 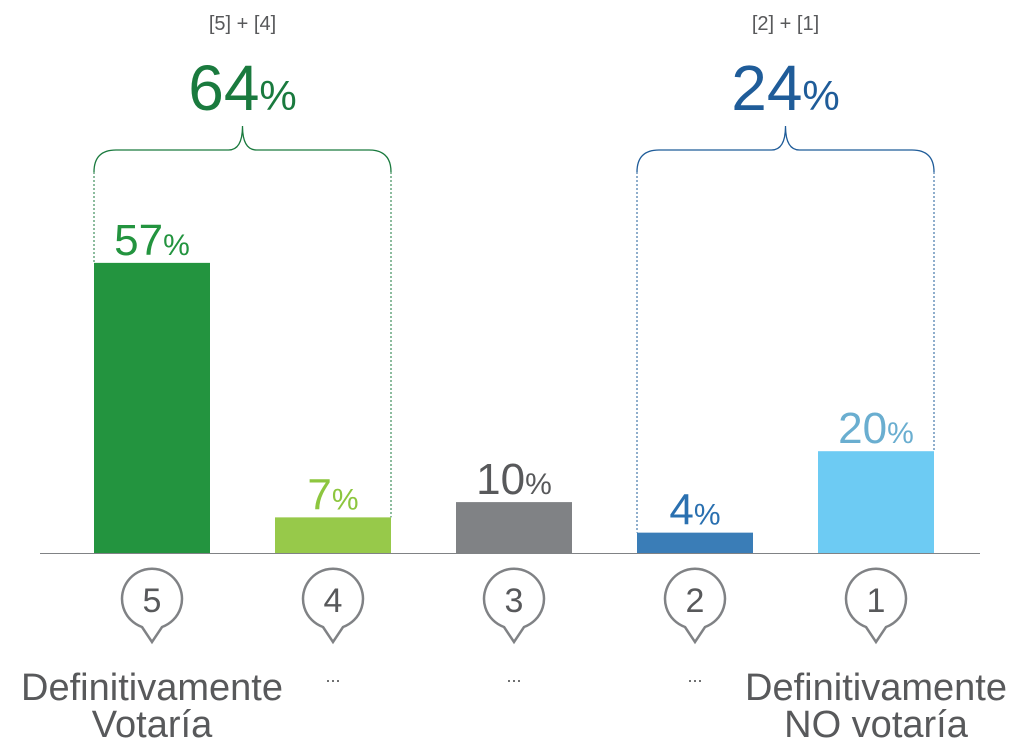 What do you see at coordinates (152, 724) in the screenshot?
I see `category-label: Votaría` at bounding box center [152, 724].